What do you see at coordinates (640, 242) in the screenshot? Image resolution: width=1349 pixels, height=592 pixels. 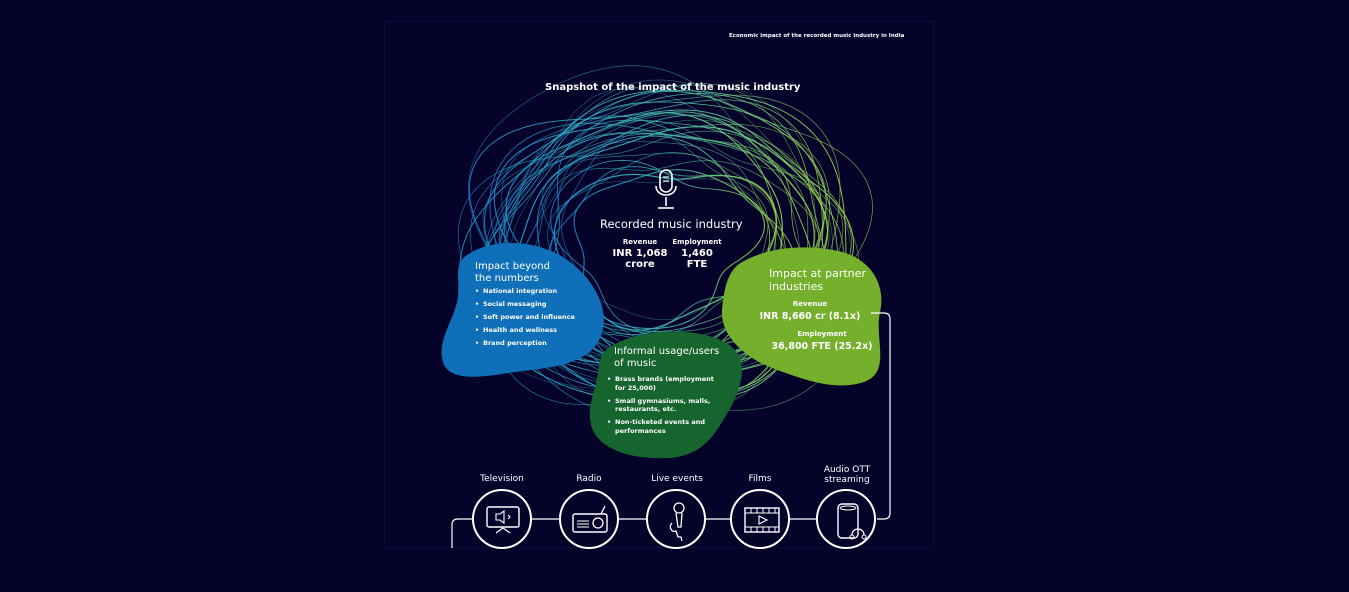 I see `center-revenue-label: Revenue` at bounding box center [640, 242].